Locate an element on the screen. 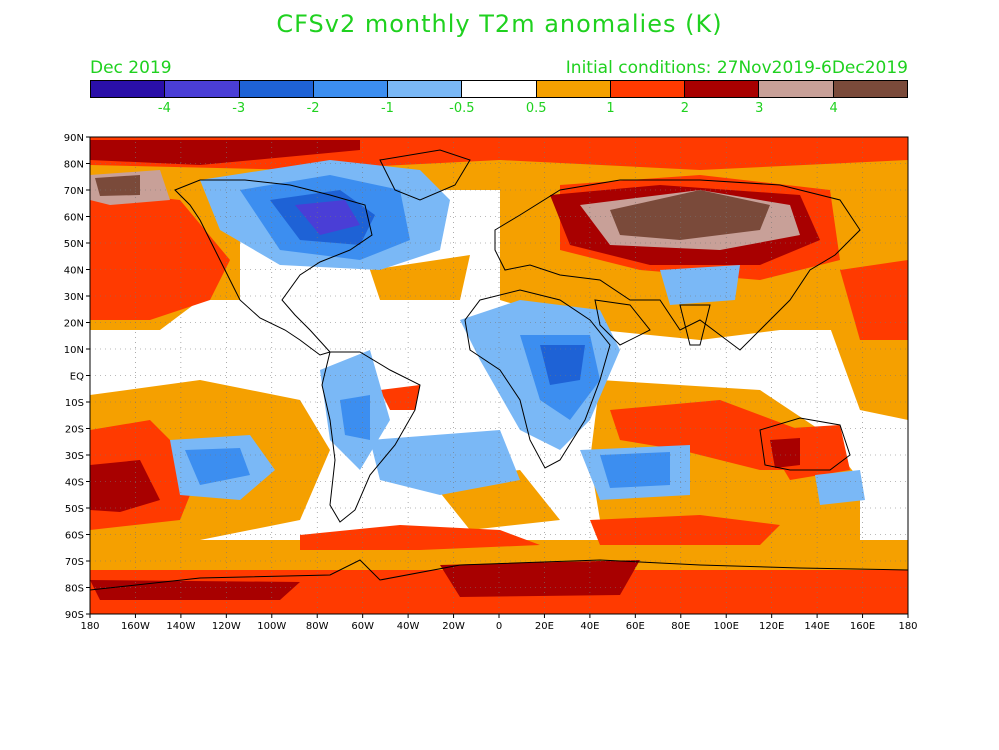 Image resolution: width=999 pixels, height=750 pixels. colorbar-label: -4 is located at coordinates (164, 108).